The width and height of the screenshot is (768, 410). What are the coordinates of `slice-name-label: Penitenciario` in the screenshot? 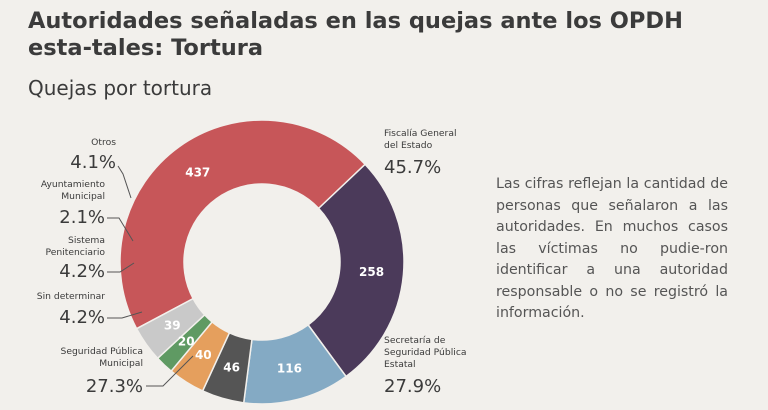 It's located at (75, 252).